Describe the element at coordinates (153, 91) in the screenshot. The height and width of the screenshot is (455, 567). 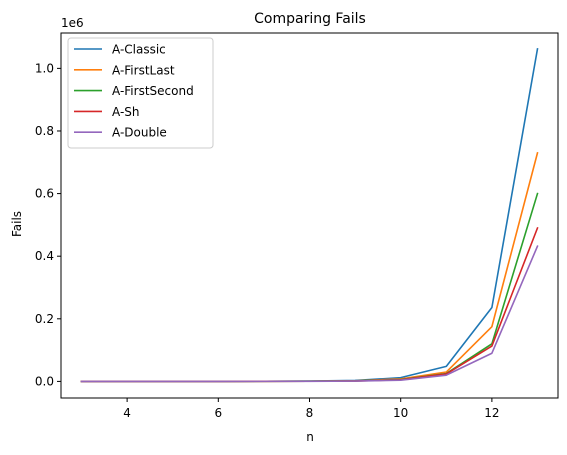
I see `legend-label: A-FirstSecond` at that location.